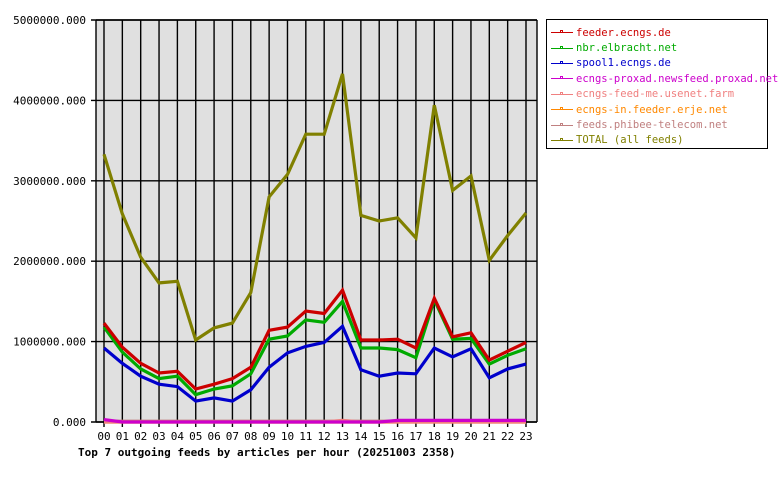  I want to click on legend-item: ecngs-proxad.newsfeed.proxad.net, so click(664, 78).